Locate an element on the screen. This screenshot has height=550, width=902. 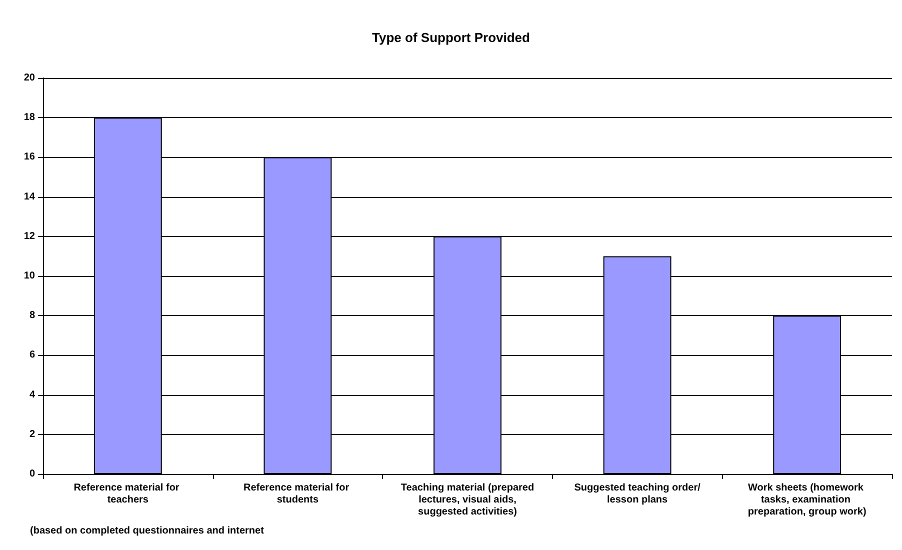
y-tick-label: 14 is located at coordinates (30, 196).